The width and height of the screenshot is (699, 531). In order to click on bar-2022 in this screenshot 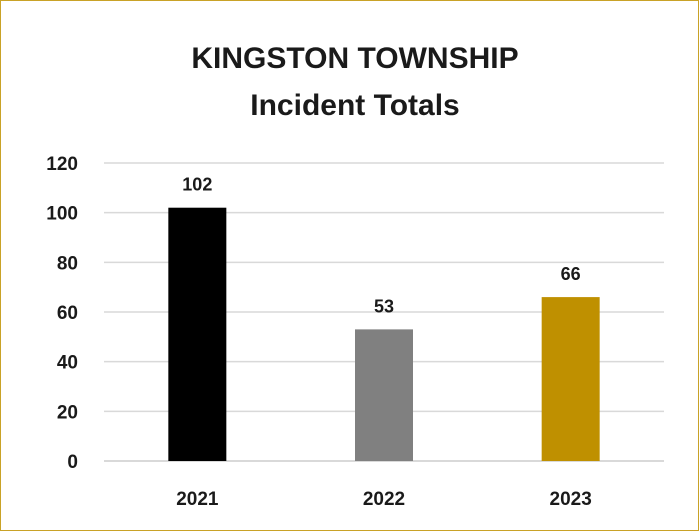, I will do `click(384, 395)`.